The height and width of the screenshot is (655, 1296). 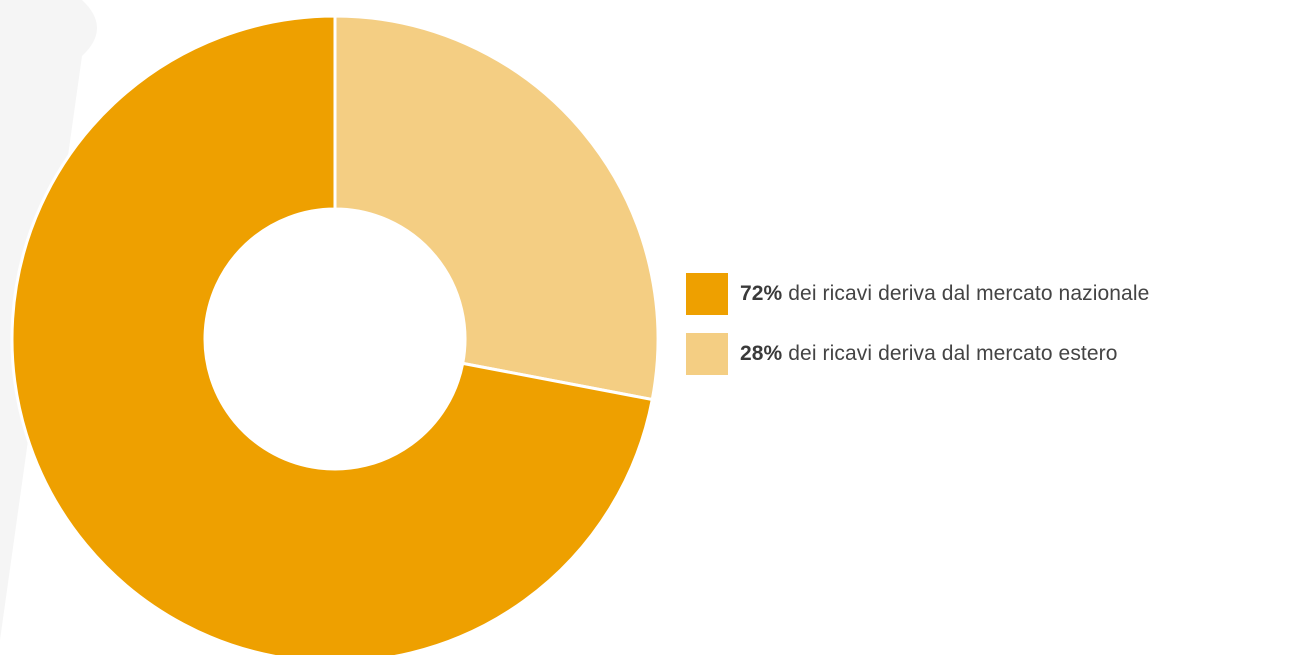 What do you see at coordinates (966, 293) in the screenshot?
I see `legend-description-national: dei ricavi deriva dal mercato nazionale` at bounding box center [966, 293].